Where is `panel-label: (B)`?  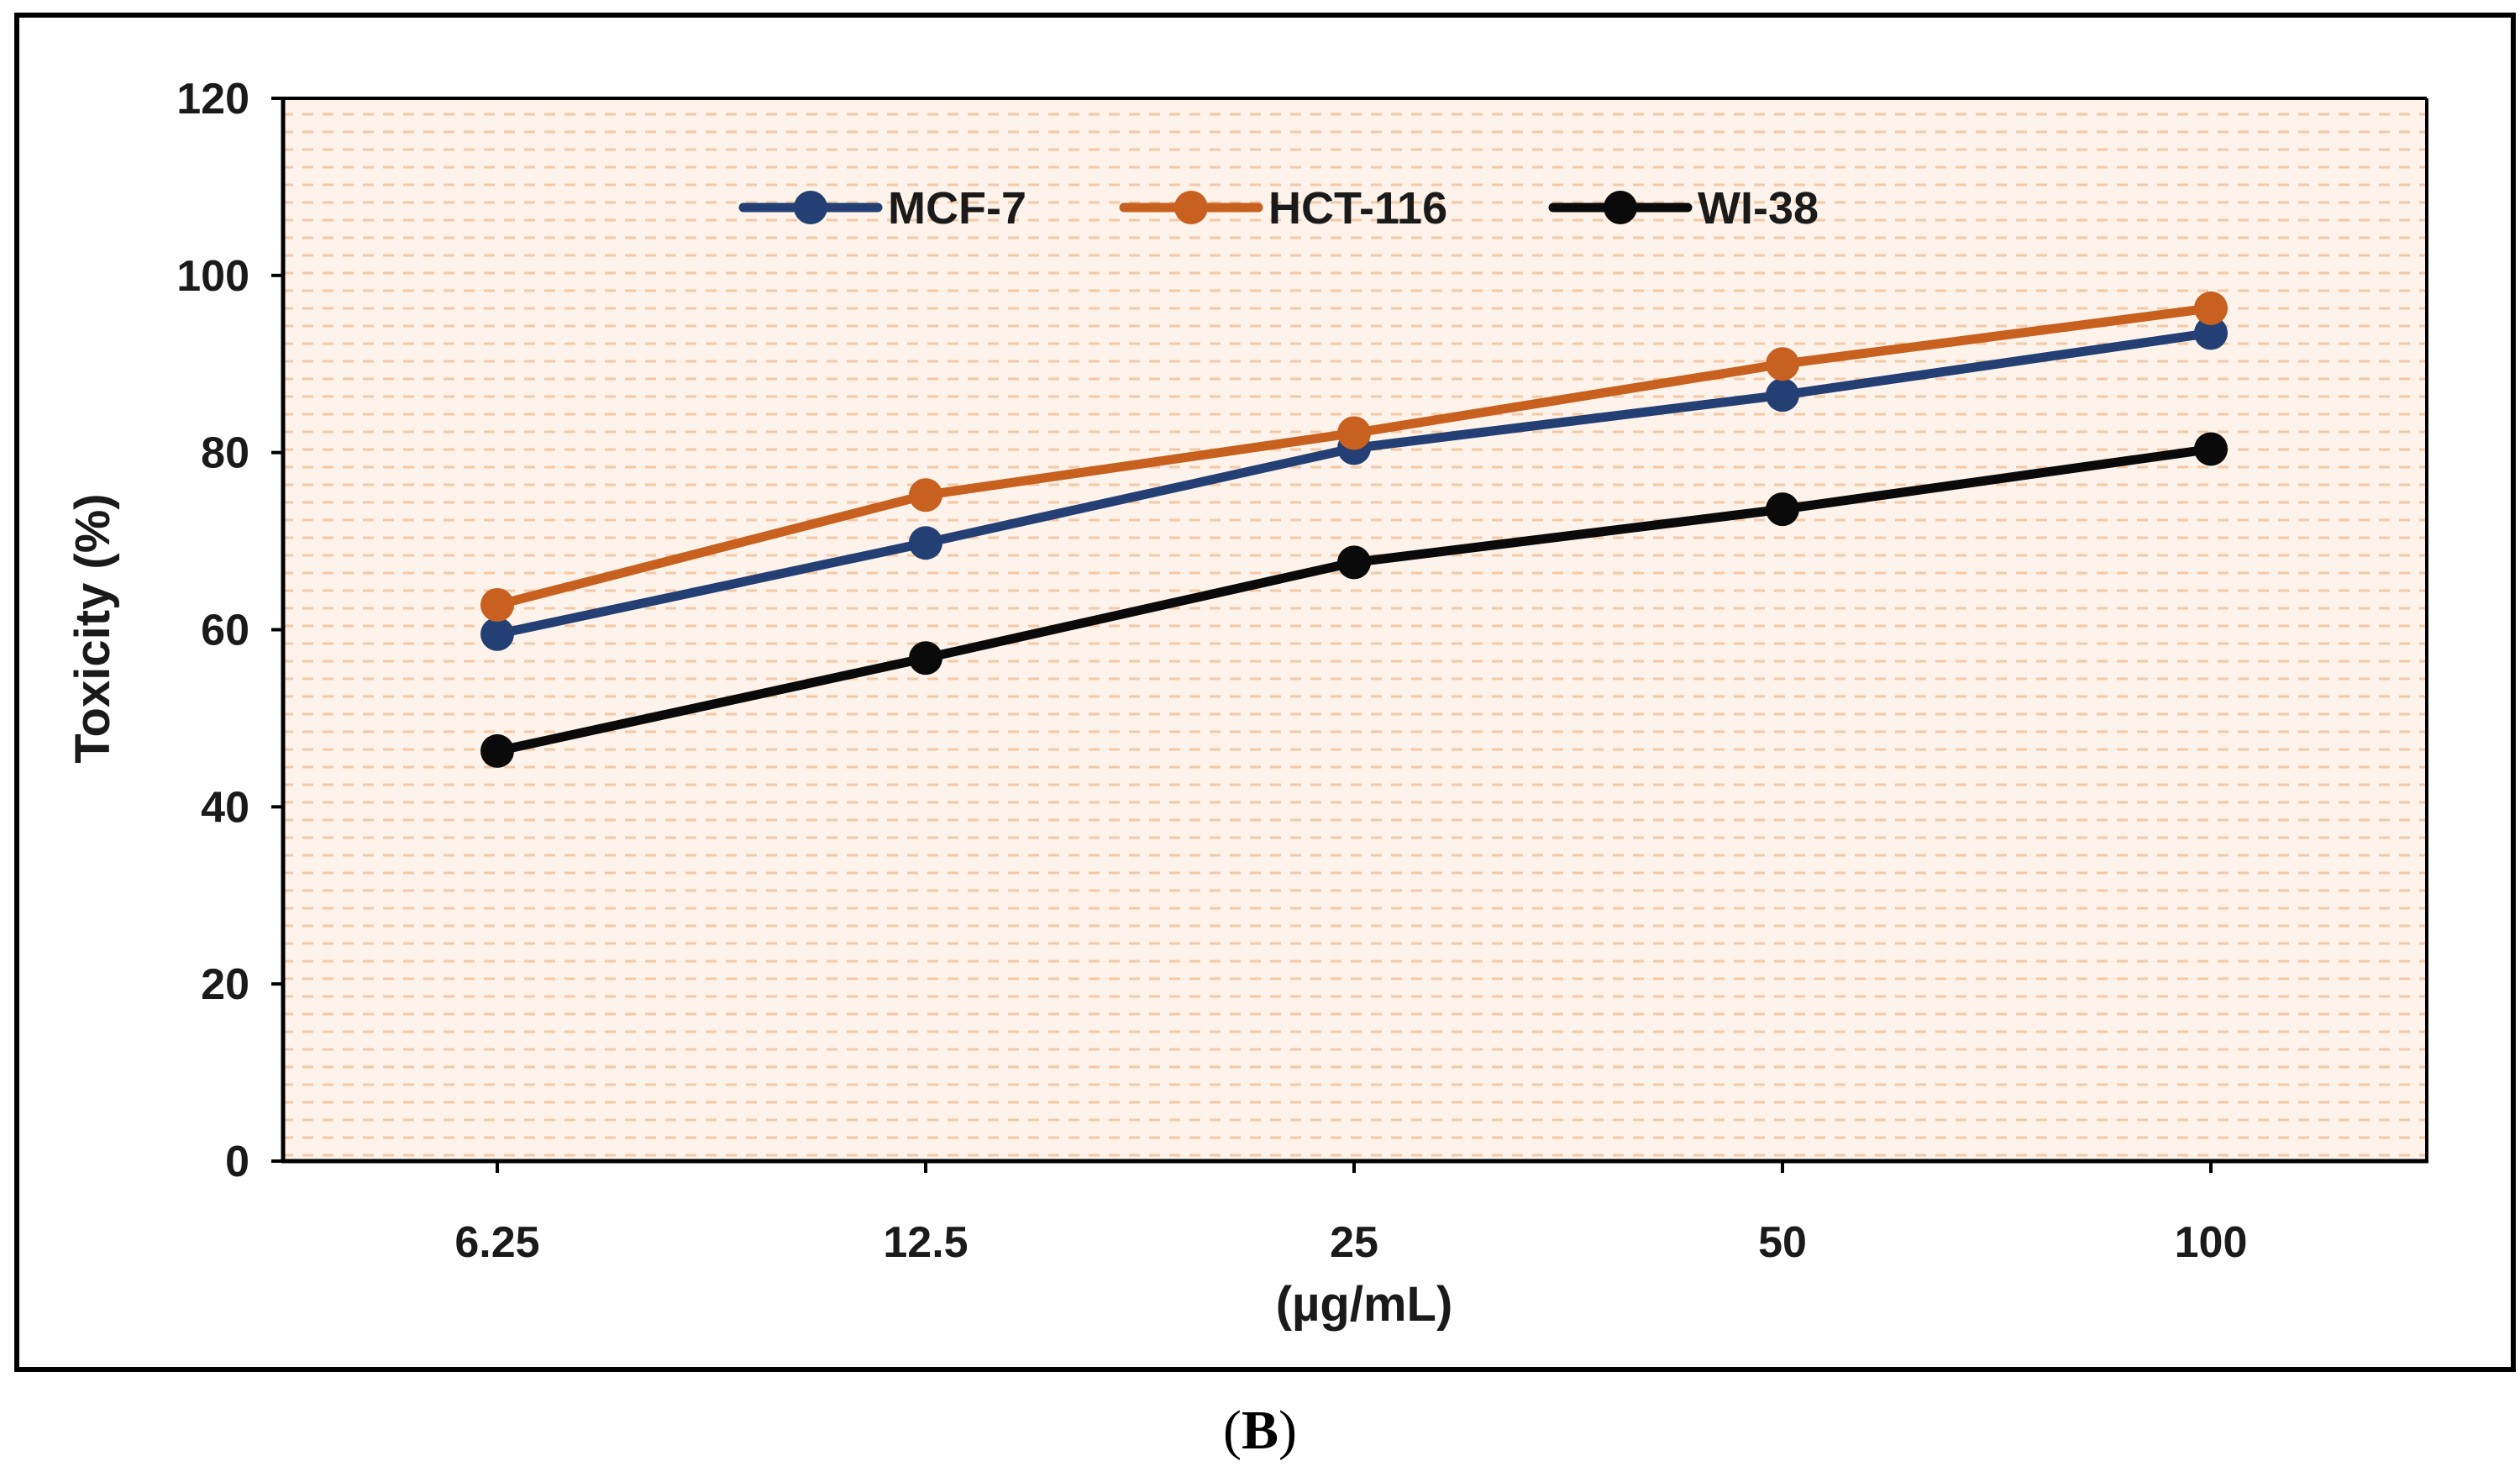 panel-label: (B) is located at coordinates (1260, 1430).